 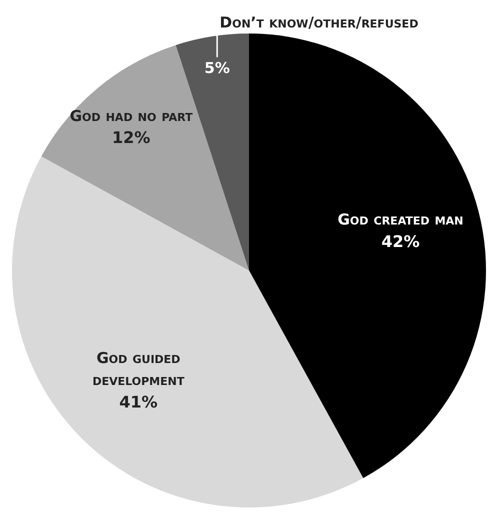 I want to click on slice-label: God created man, so click(x=401, y=219).